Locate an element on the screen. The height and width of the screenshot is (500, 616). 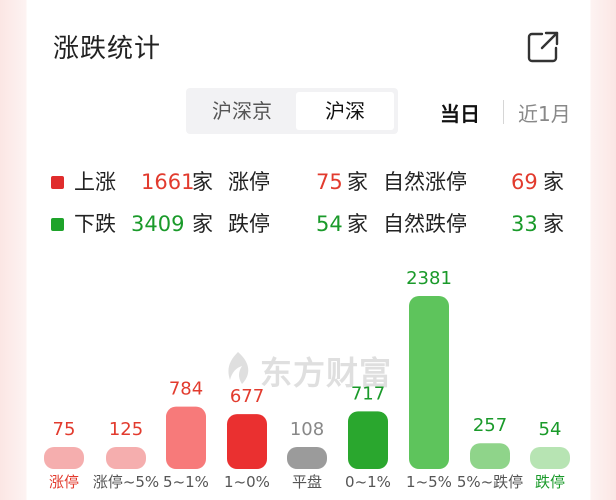
natural-limit-up-count: 69 is located at coordinates (524, 182).